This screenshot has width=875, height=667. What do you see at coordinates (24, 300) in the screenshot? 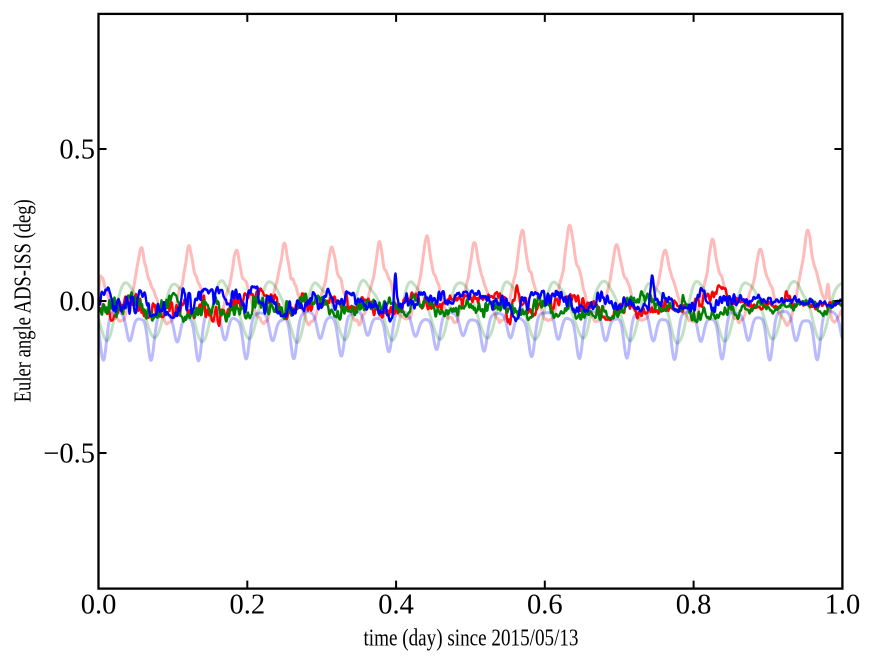
I see `svg-text: Euler angle ADS-ISS (deg)` at bounding box center [24, 300].